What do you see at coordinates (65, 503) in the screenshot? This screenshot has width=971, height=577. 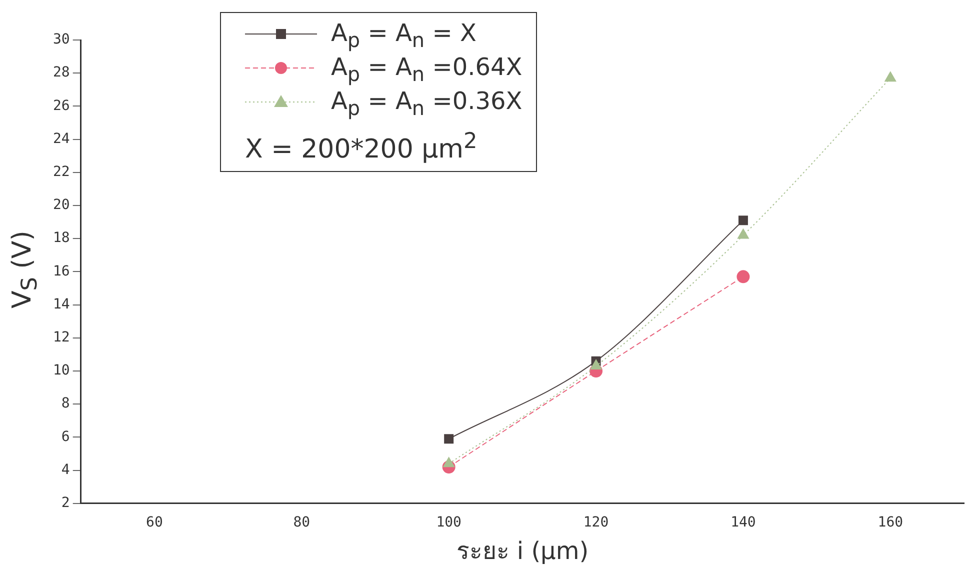 I see `y-tick-label: 2` at bounding box center [65, 503].